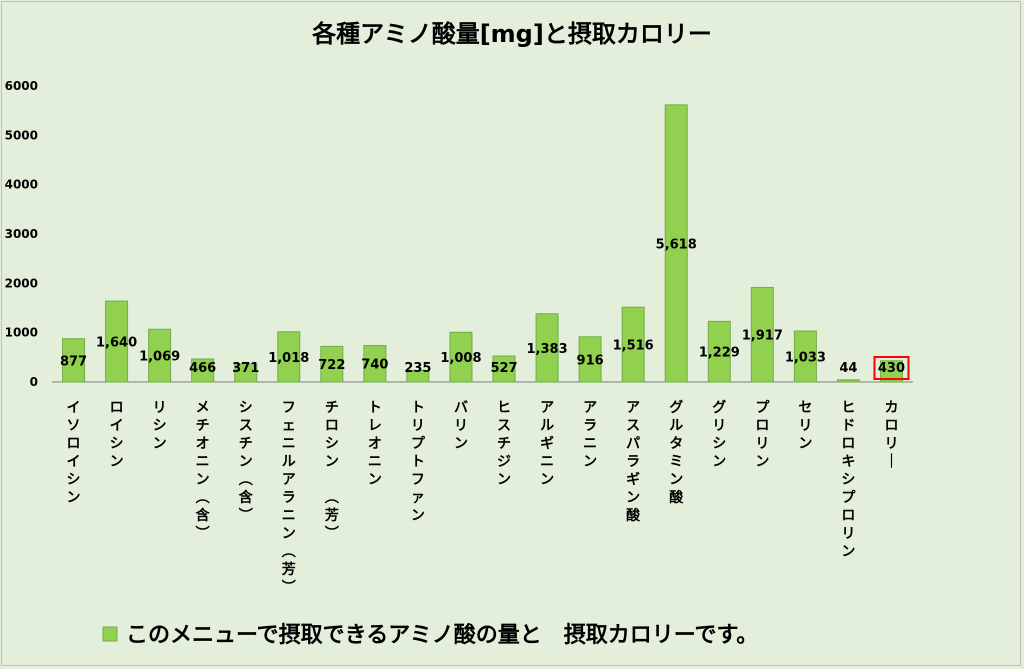 Image resolution: width=1024 pixels, height=669 pixels. What do you see at coordinates (245, 368) in the screenshot?
I see `data-label: 371` at bounding box center [245, 368].